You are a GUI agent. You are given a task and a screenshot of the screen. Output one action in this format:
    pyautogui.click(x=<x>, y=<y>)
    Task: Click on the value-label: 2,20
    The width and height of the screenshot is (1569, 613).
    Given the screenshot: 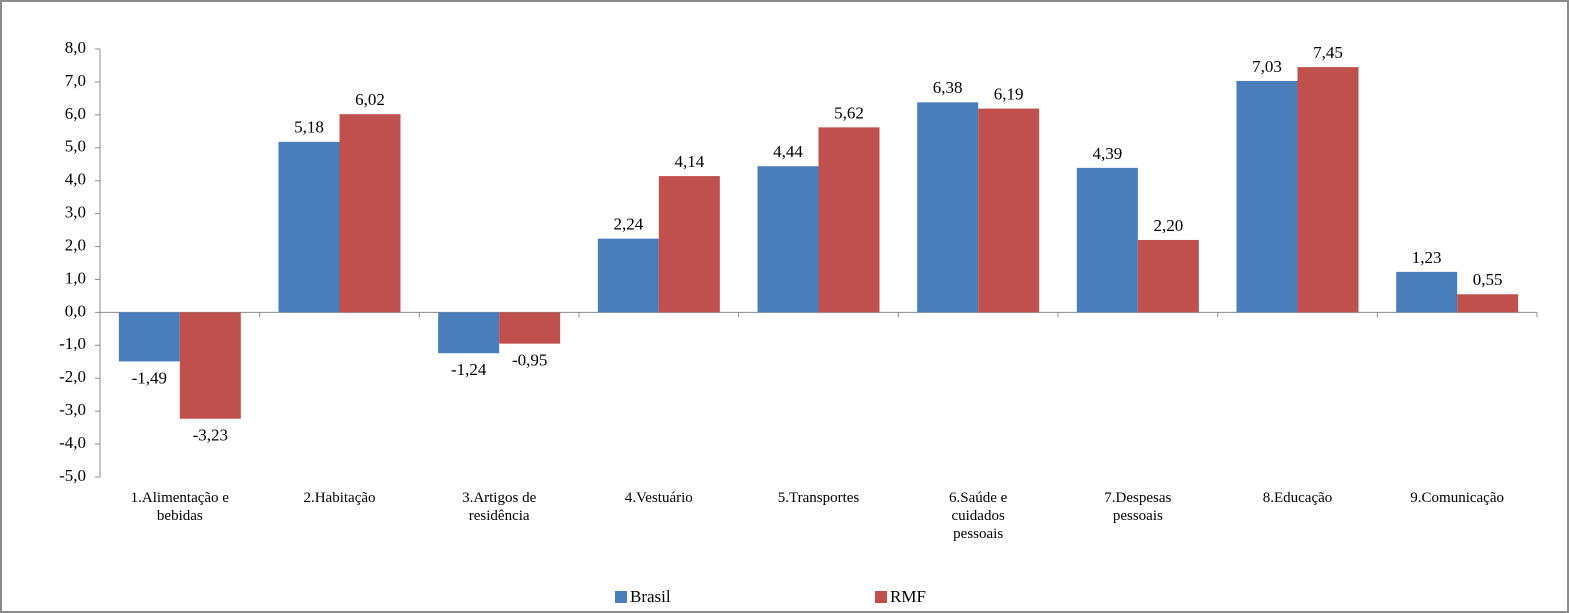 What is the action you would take?
    pyautogui.click(x=1168, y=225)
    